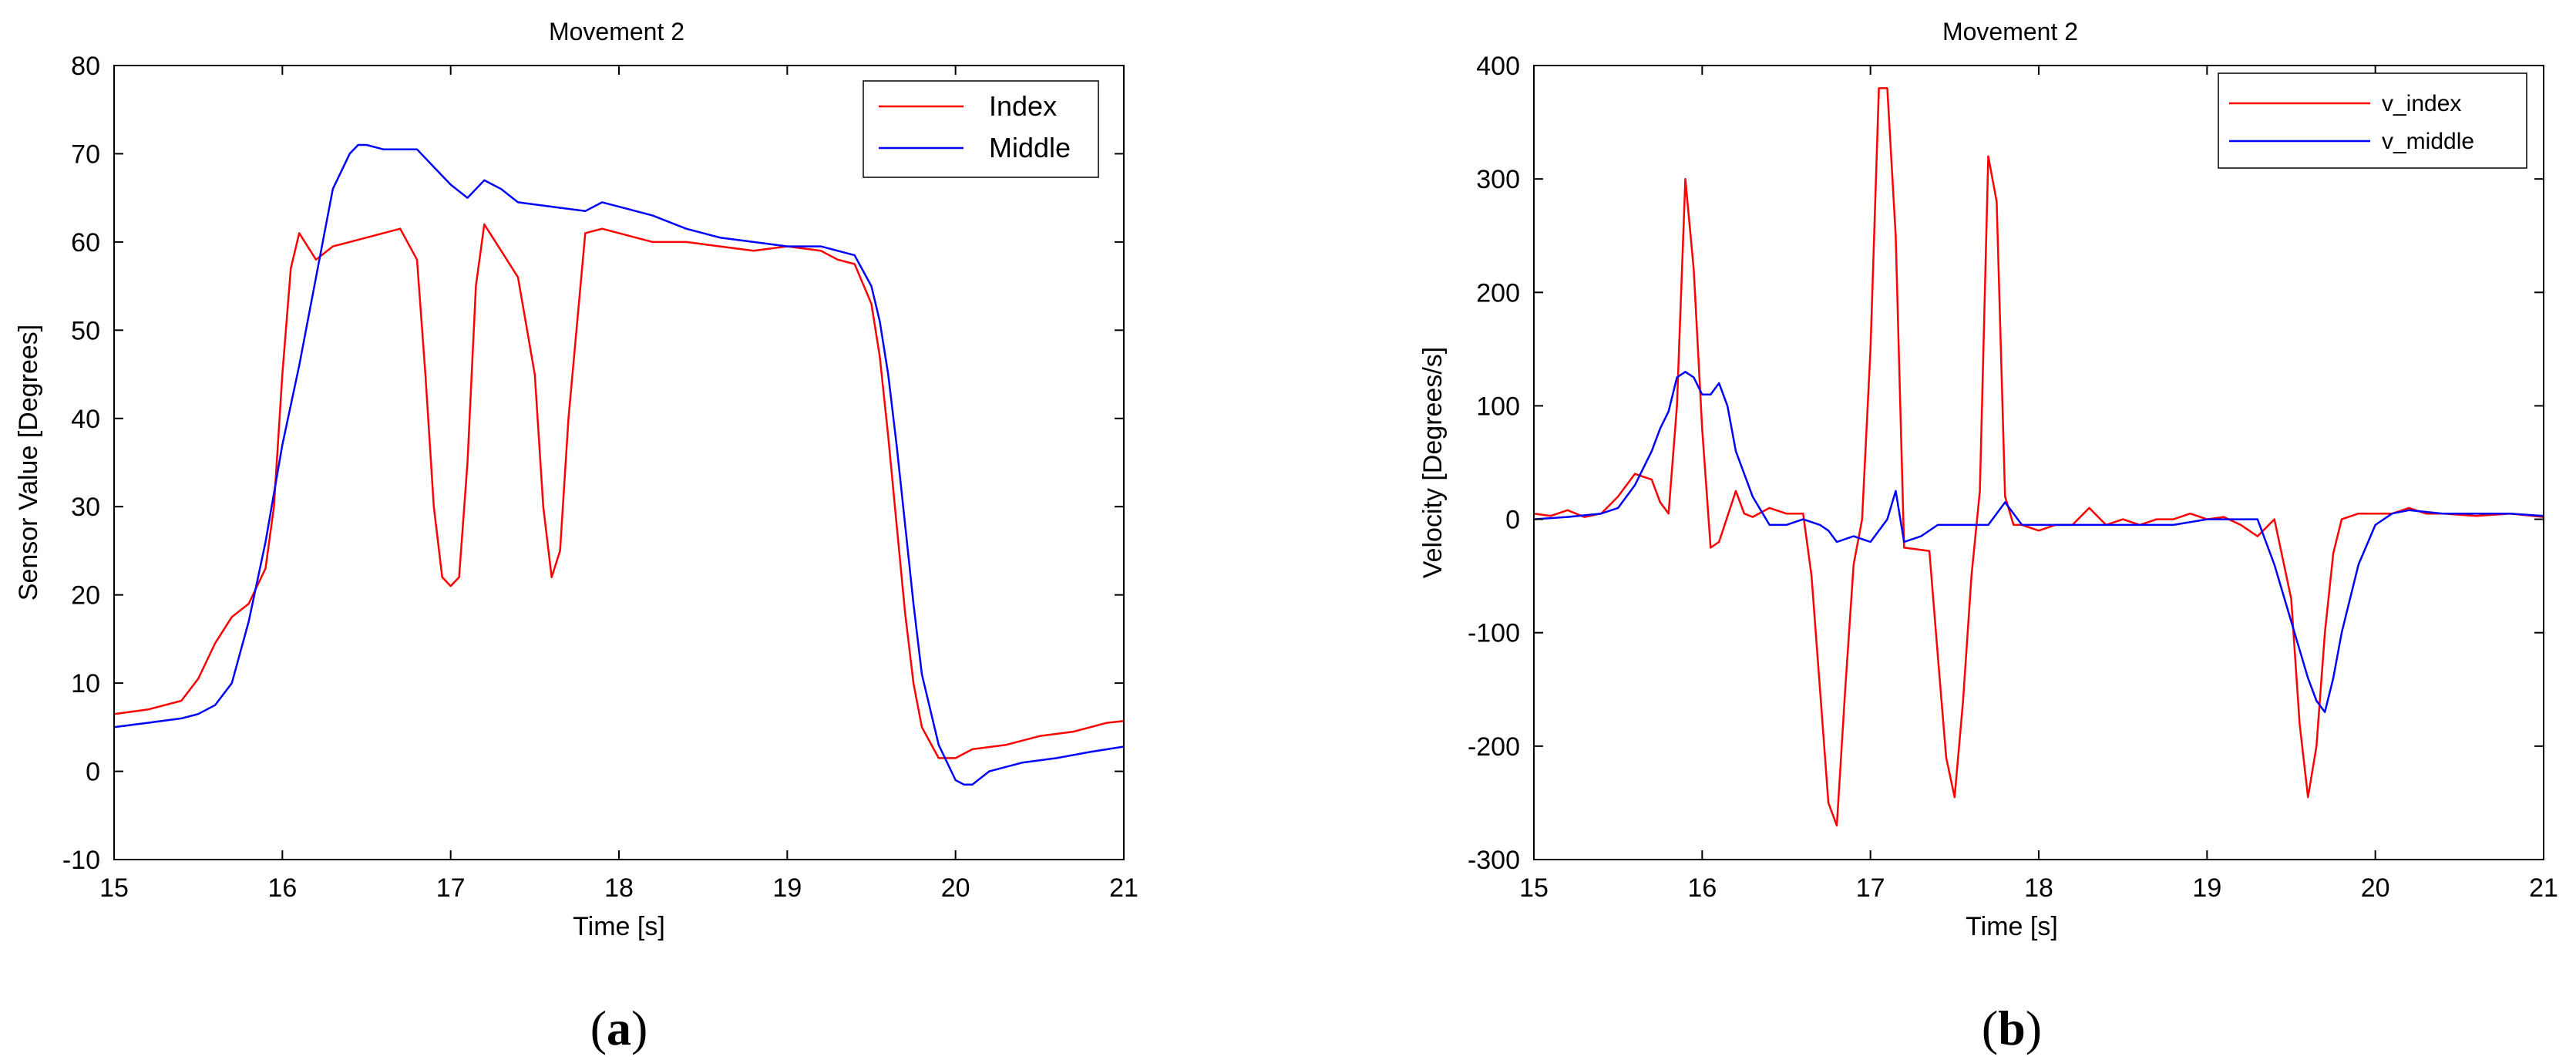 Image resolution: width=2576 pixels, height=1060 pixels. I want to click on chart-a-legend-box, so click(981, 129).